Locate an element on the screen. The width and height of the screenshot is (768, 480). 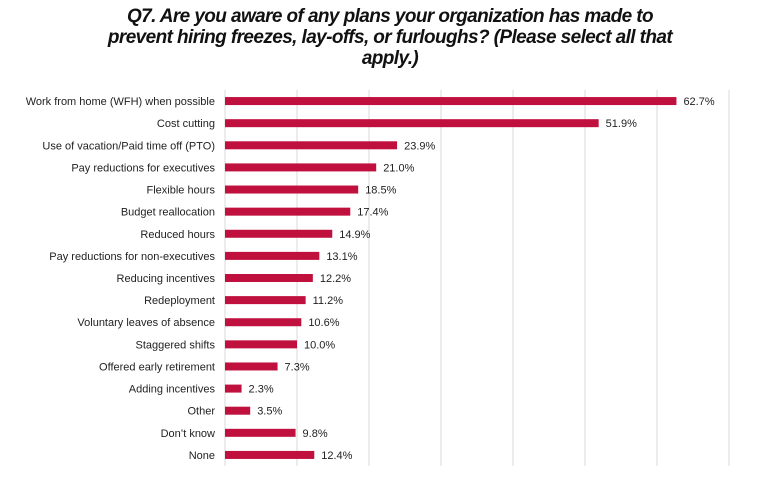
category-label: Flexible hours is located at coordinates (181, 191).